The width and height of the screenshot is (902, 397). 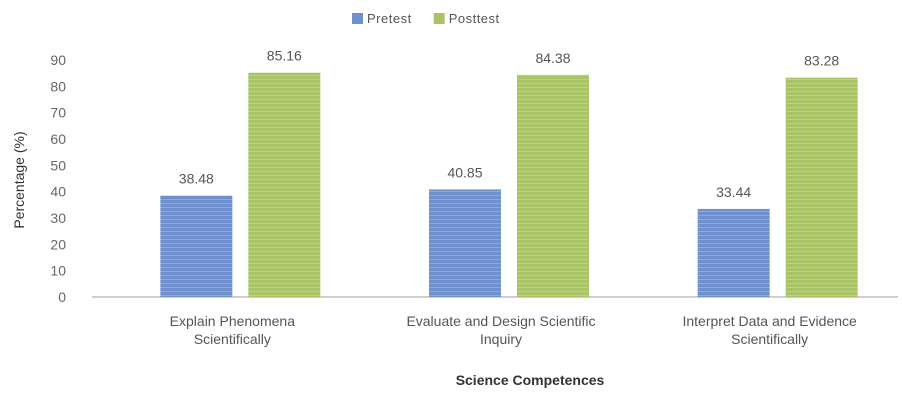 I want to click on y-tick-label: 70, so click(x=58, y=113).